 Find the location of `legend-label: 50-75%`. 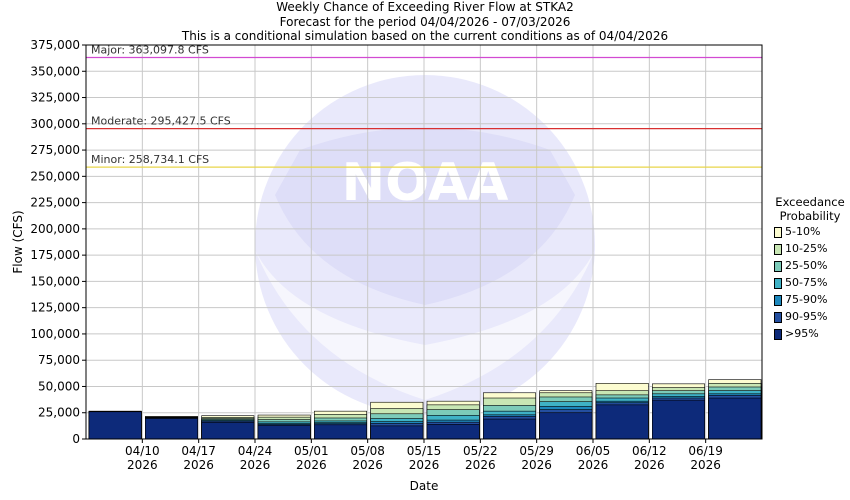

legend-label: 50-75% is located at coordinates (806, 282).